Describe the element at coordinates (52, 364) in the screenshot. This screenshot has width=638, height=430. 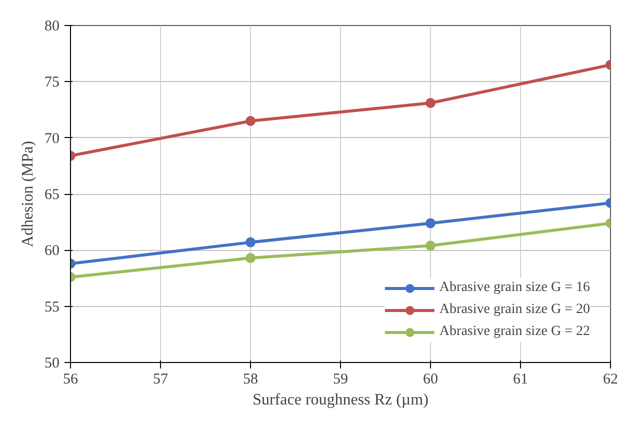
I see `y-tick-label: 50` at that location.